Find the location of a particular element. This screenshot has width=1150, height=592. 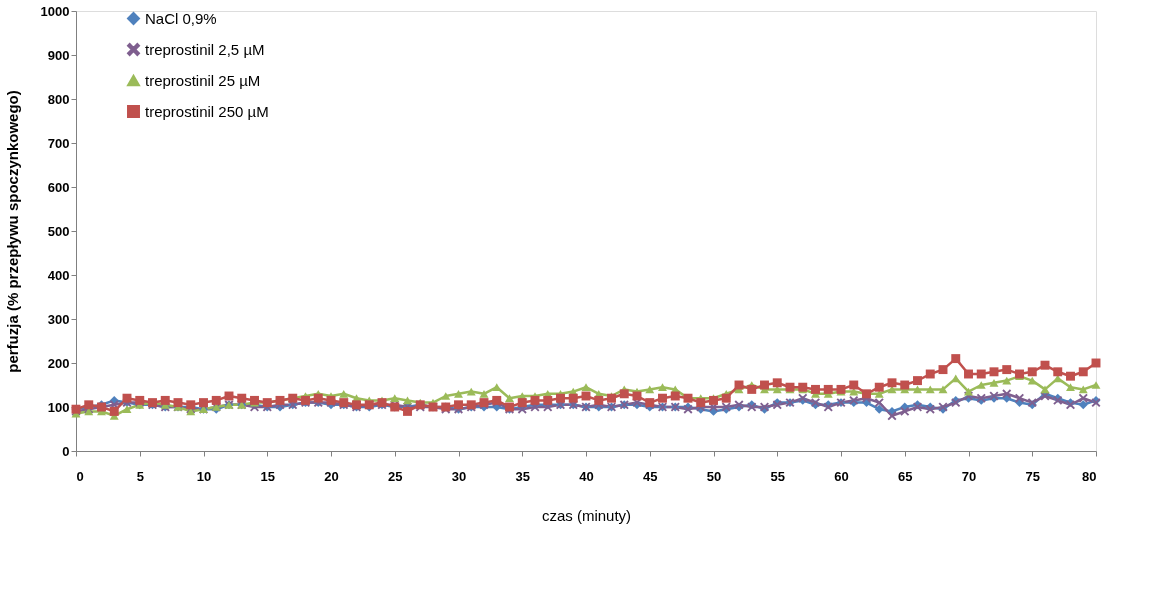

x-tick-label: 10 is located at coordinates (204, 476).